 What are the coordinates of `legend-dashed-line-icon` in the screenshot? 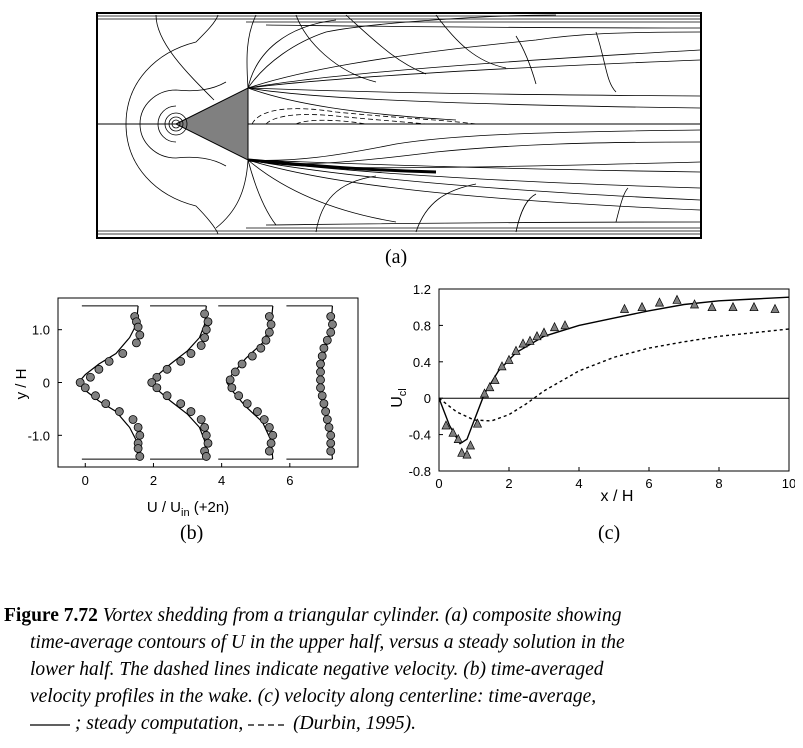 It's located at (268, 724).